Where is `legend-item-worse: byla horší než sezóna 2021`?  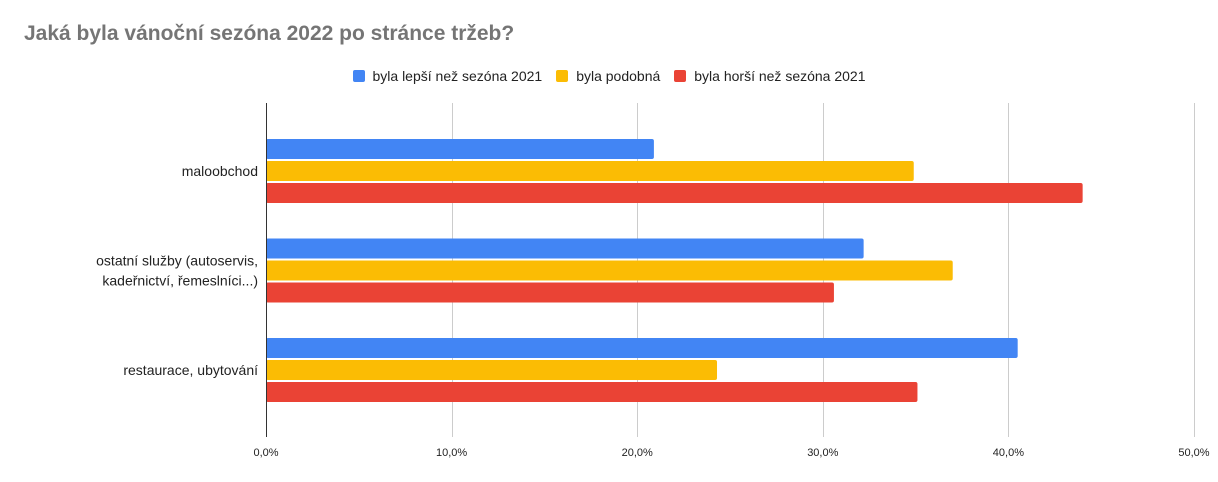 legend-item-worse: byla horší než sezóna 2021 is located at coordinates (770, 76).